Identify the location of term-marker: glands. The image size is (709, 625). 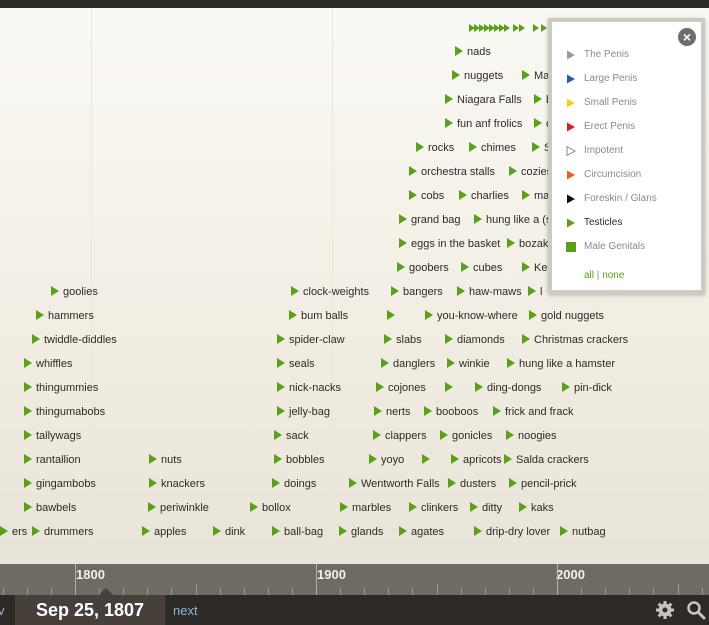
(361, 532).